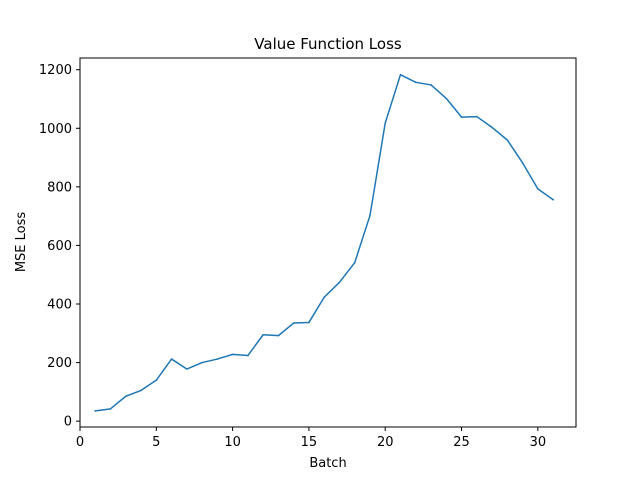 The image size is (640, 480). I want to click on y-tick-label: 1000, so click(55, 129).